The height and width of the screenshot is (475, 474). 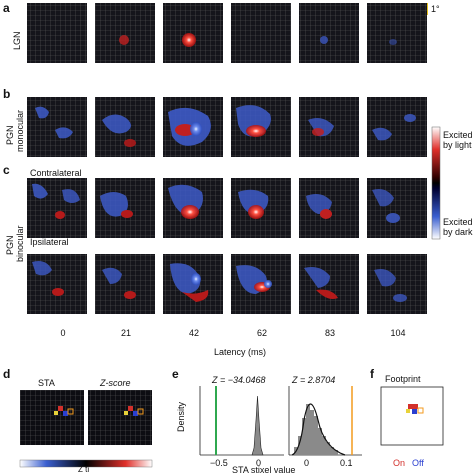 I want to click on latency-tick-4: 83, so click(x=329, y=333).